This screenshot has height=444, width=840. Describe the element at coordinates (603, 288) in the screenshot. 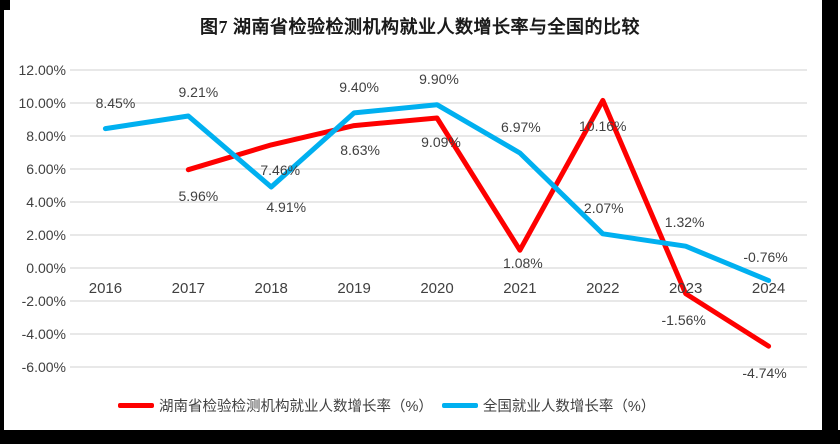

I see `x-axis-tick-label: 2022` at that location.